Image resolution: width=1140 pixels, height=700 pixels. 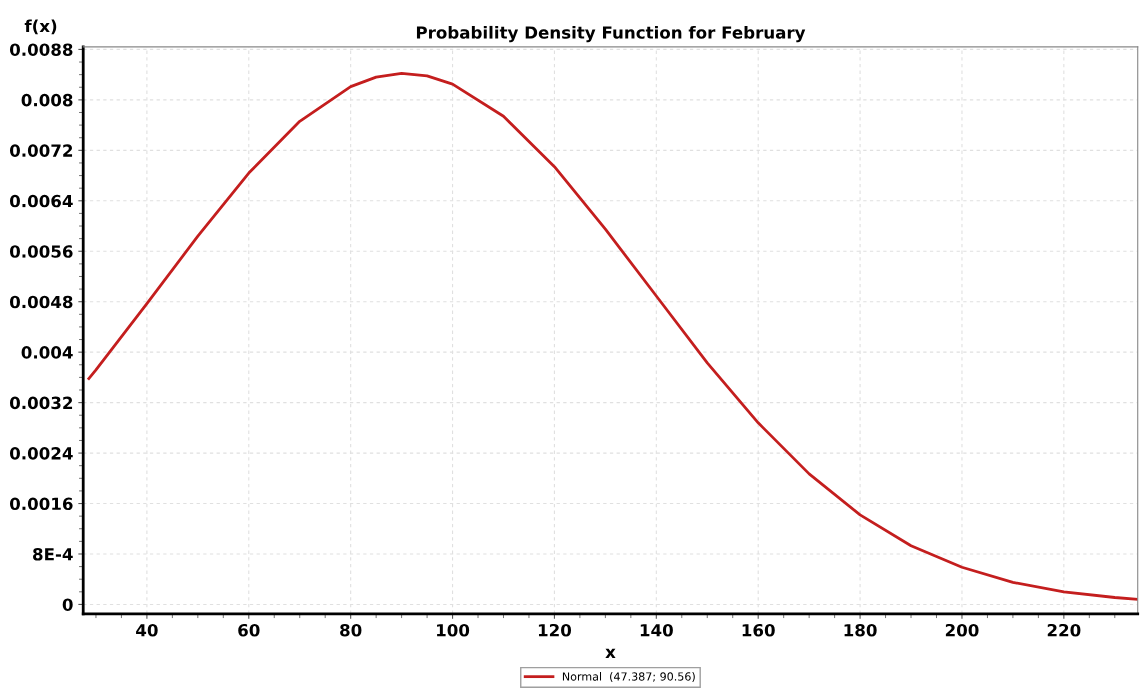 What do you see at coordinates (41, 302) in the screenshot?
I see `y-tick-label: 0.0048` at bounding box center [41, 302].